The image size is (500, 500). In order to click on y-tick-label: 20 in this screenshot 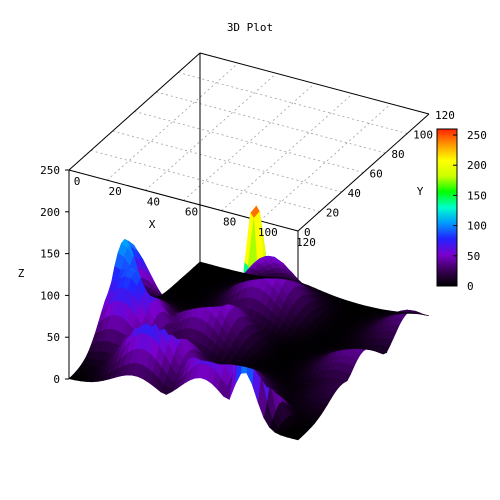, I will do `click(332, 213)`.